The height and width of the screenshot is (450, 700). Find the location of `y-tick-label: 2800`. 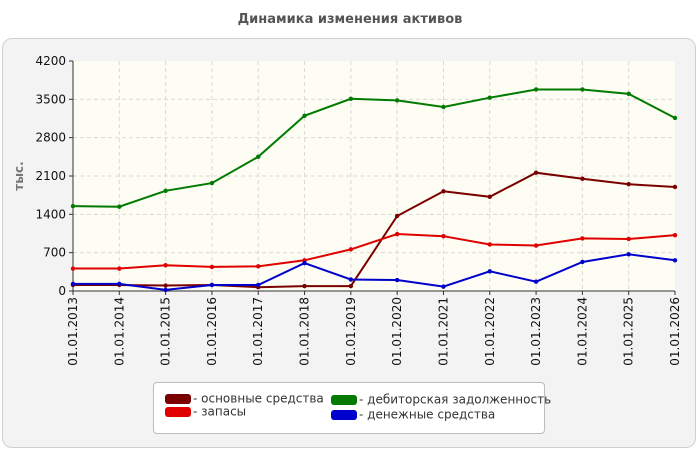

y-tick-label: 2800 is located at coordinates (50, 138).